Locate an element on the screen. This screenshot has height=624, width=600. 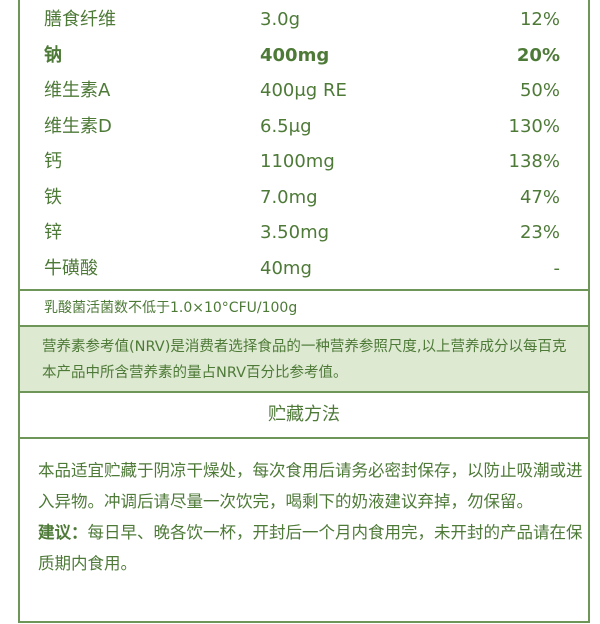
nutrient-name: 钙 is located at coordinates (53, 161).